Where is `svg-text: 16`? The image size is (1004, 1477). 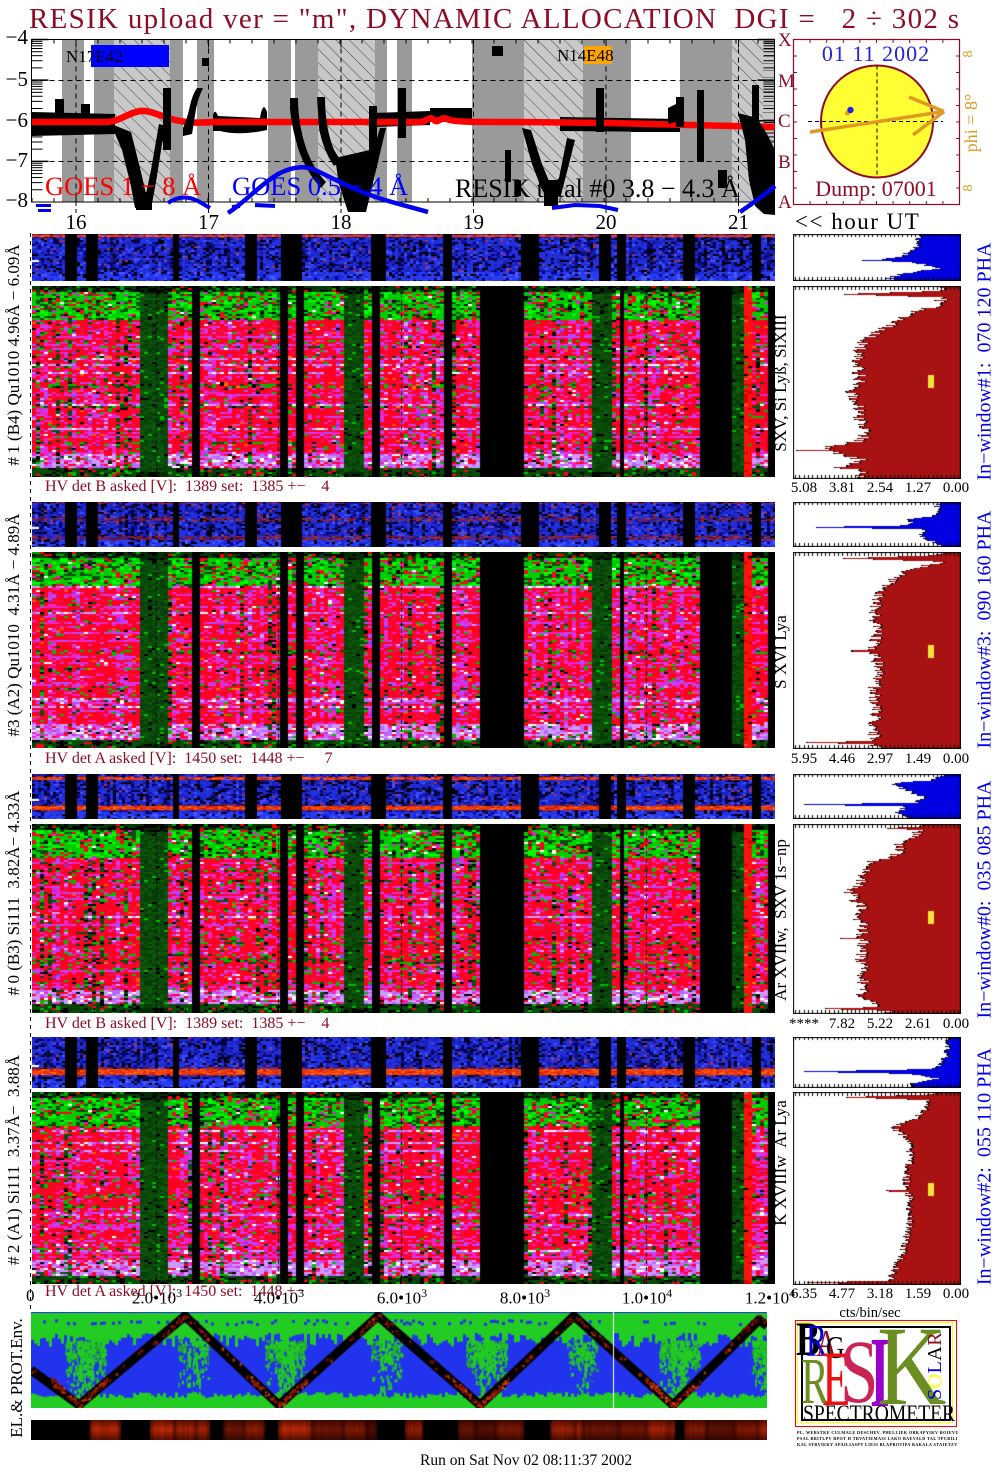 svg-text: 16 is located at coordinates (76, 221).